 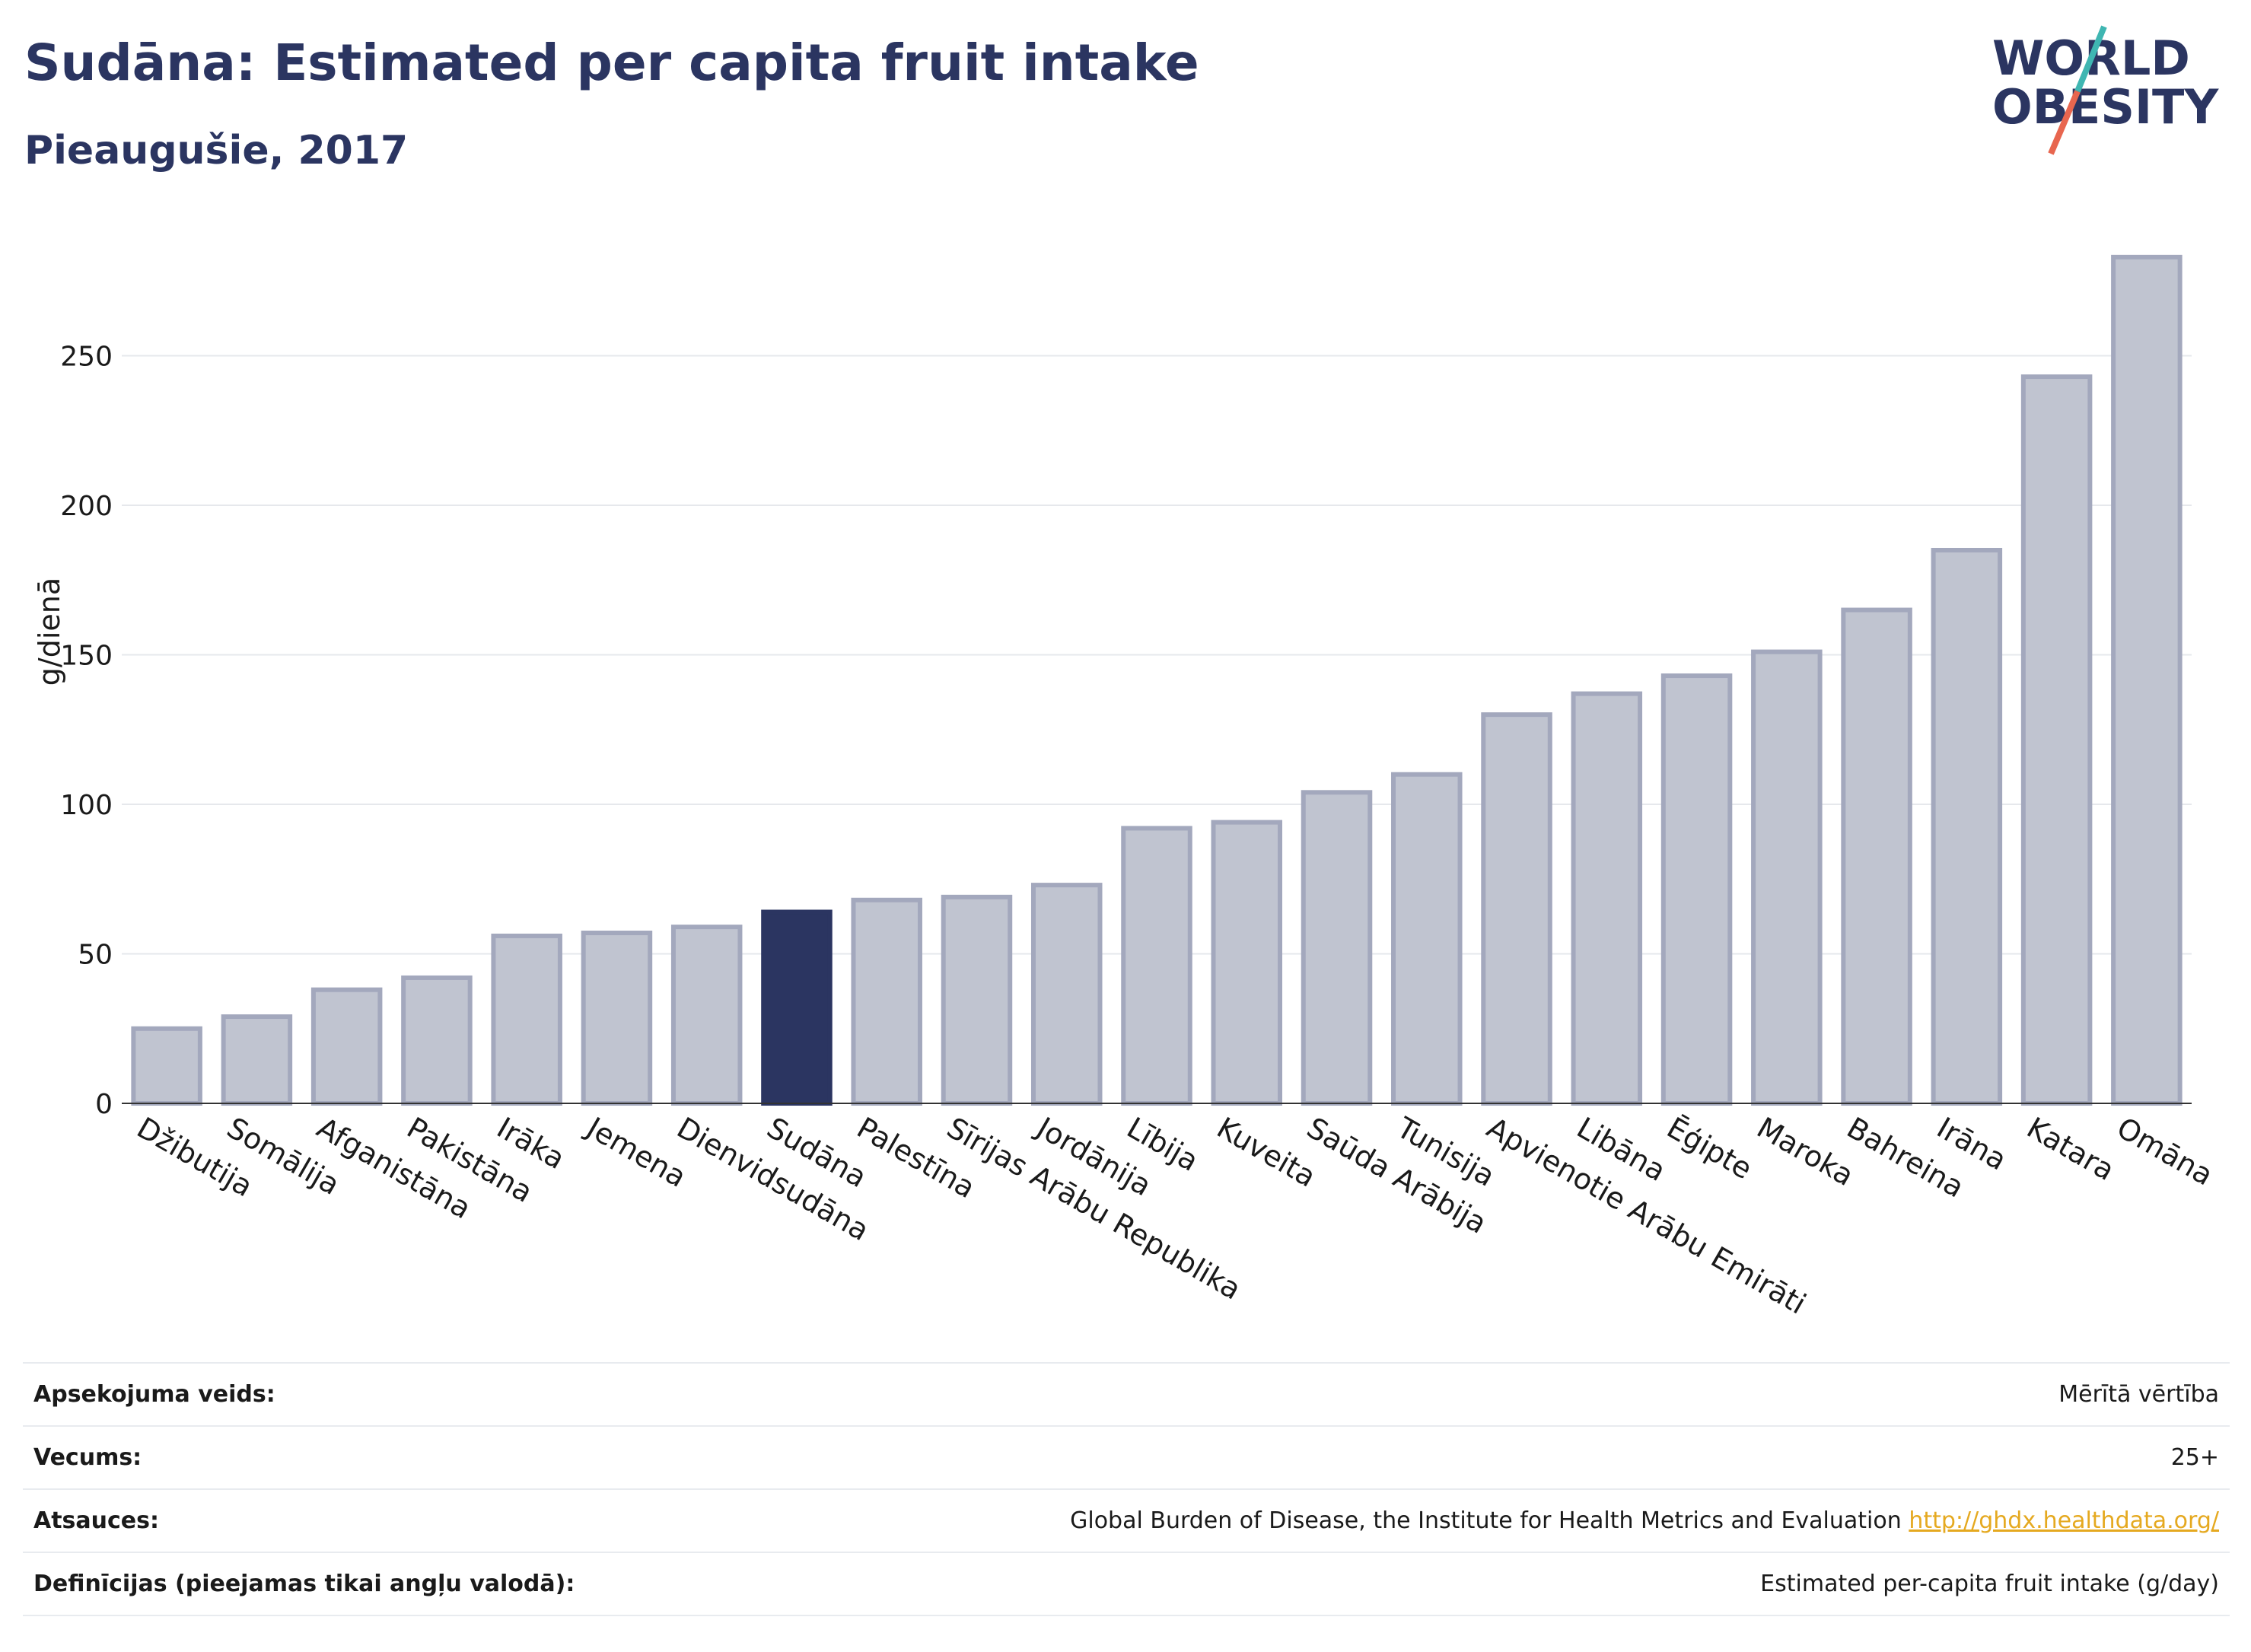 What do you see at coordinates (216, 150) in the screenshot?
I see `chart-subtitle: Pieaugušie, 2017` at bounding box center [216, 150].